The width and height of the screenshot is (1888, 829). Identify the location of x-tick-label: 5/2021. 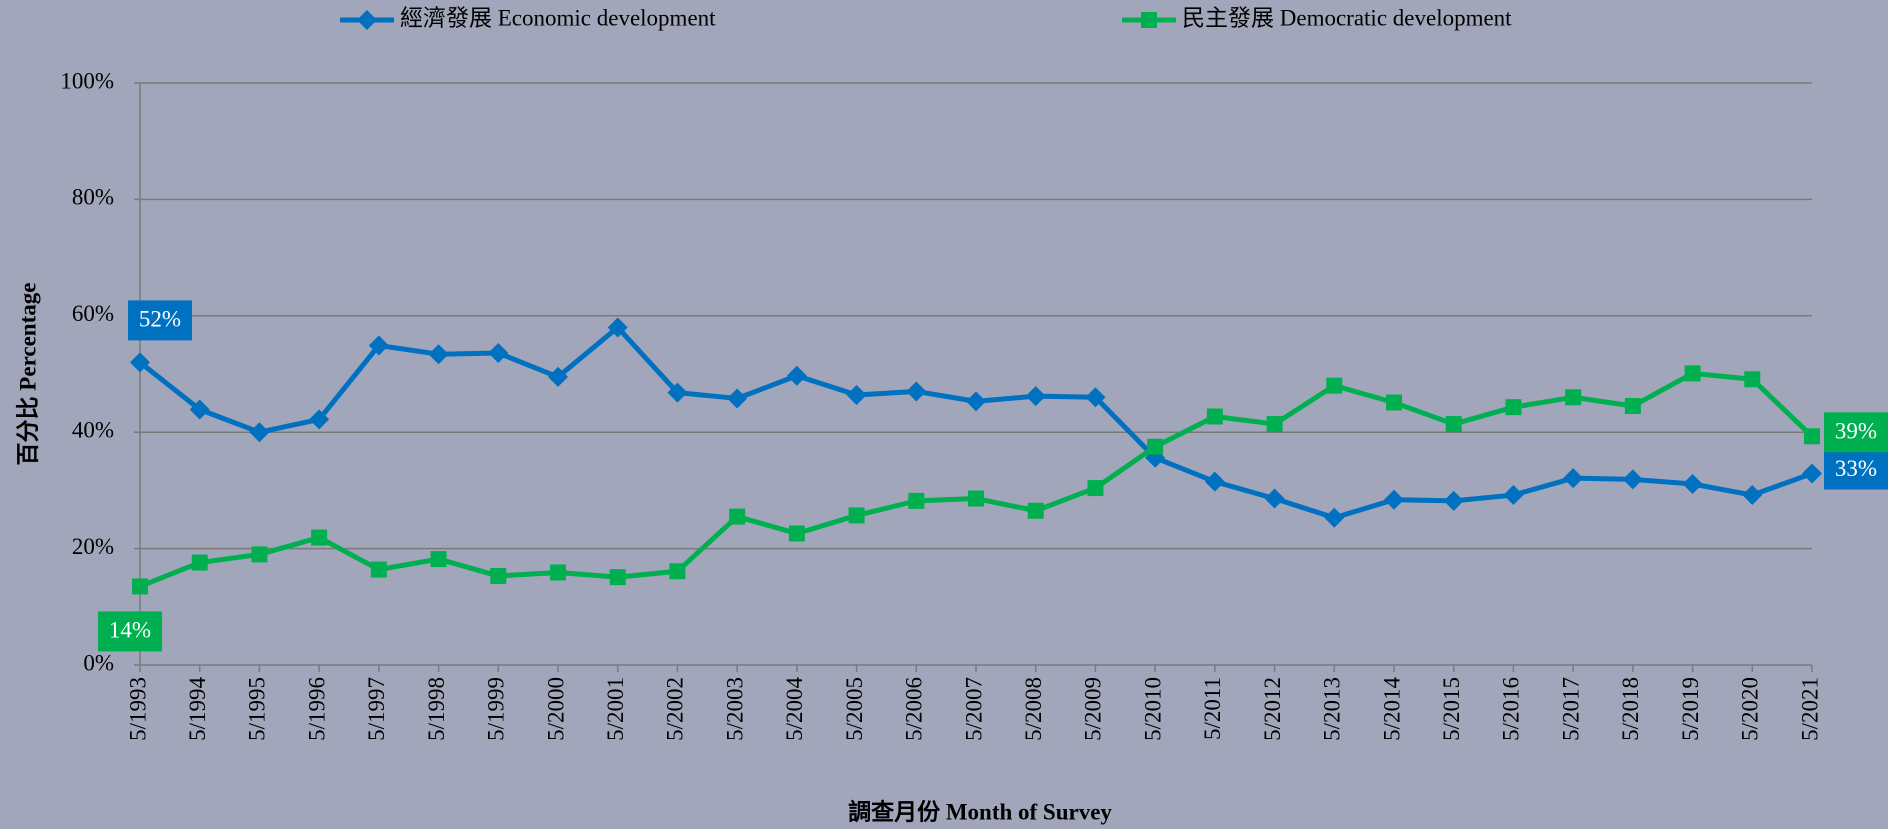
(1809, 709).